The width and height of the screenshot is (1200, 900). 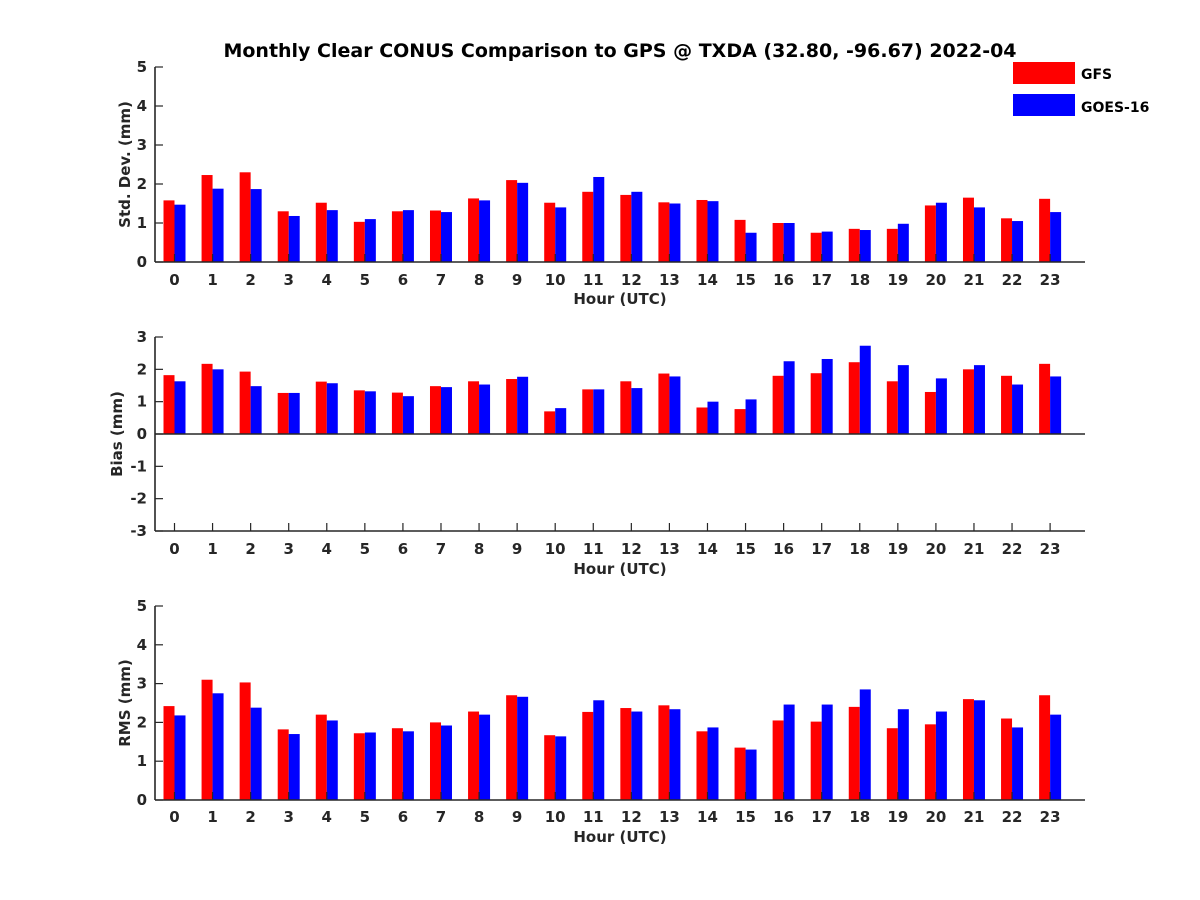 What do you see at coordinates (138, 499) in the screenshot?
I see `y-tick-label: -2` at bounding box center [138, 499].